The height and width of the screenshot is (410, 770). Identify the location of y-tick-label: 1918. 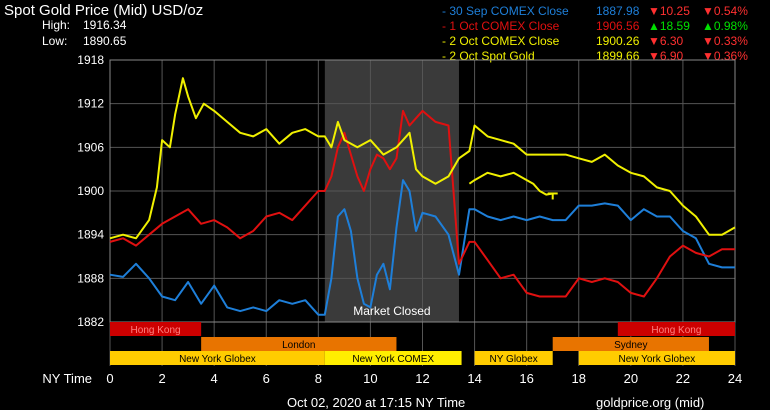
(90, 60).